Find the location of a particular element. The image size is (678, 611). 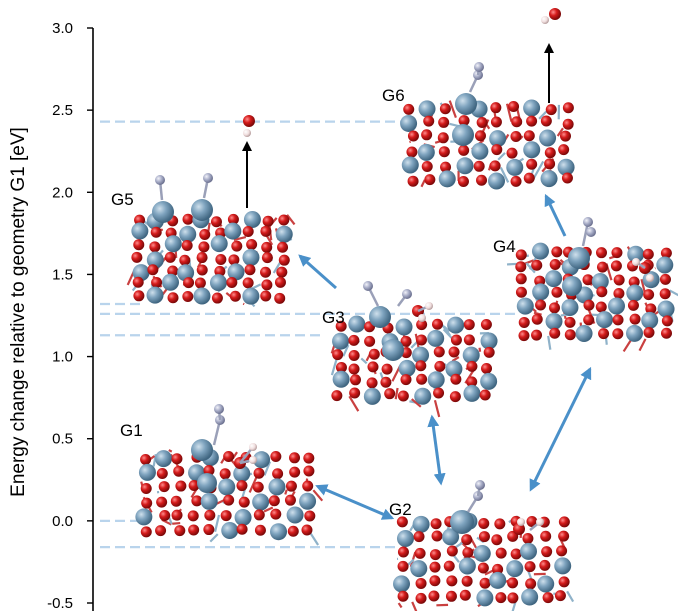

geometry-label-g6: G6 is located at coordinates (393, 95).